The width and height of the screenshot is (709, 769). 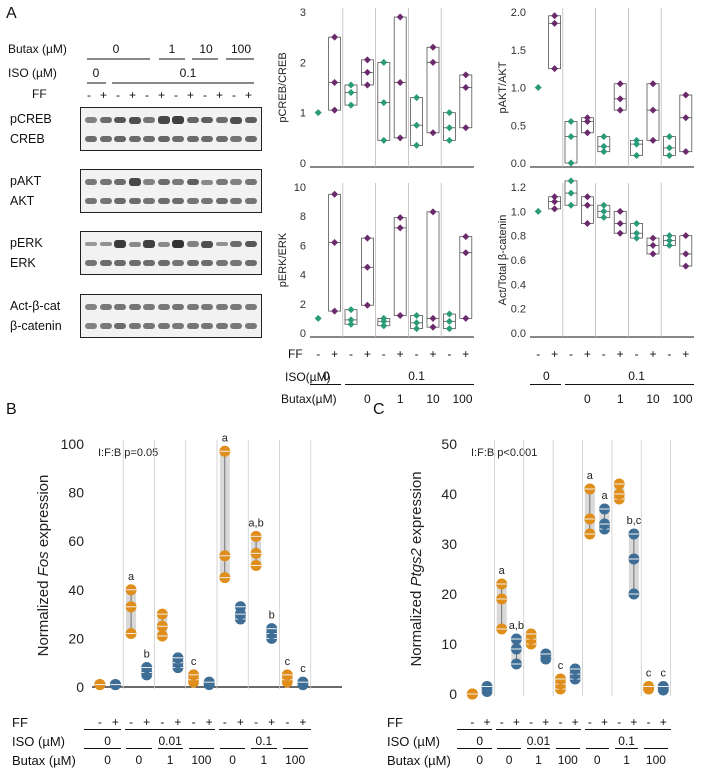 I want to click on blot-label-erk: ERK, so click(x=23, y=263).